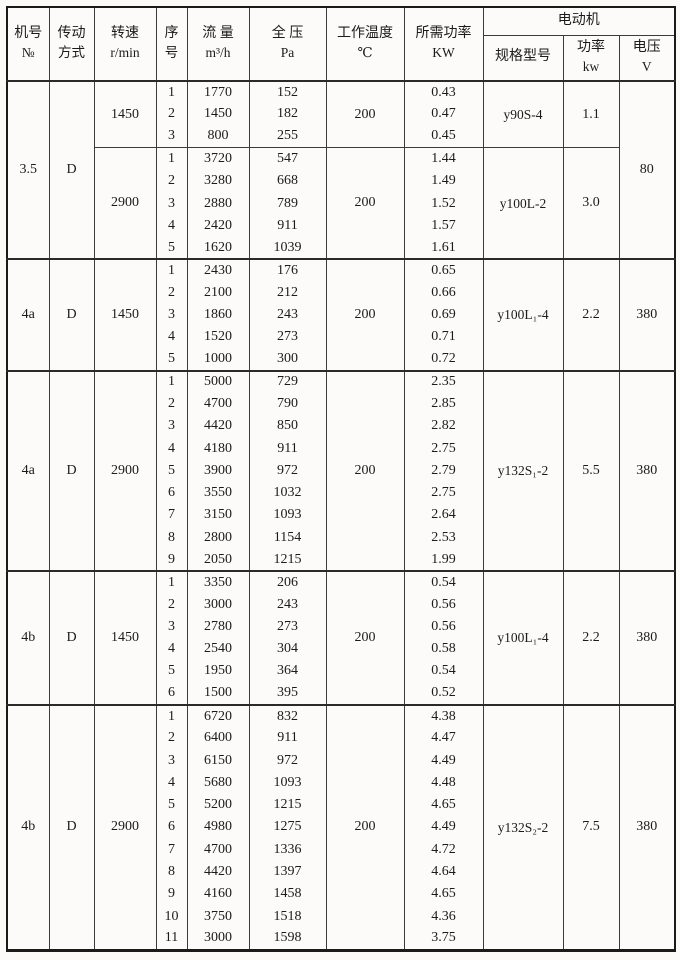 This screenshot has width=680, height=960. I want to click on table-row: 5 1950 364 0.54, so click(341, 671).